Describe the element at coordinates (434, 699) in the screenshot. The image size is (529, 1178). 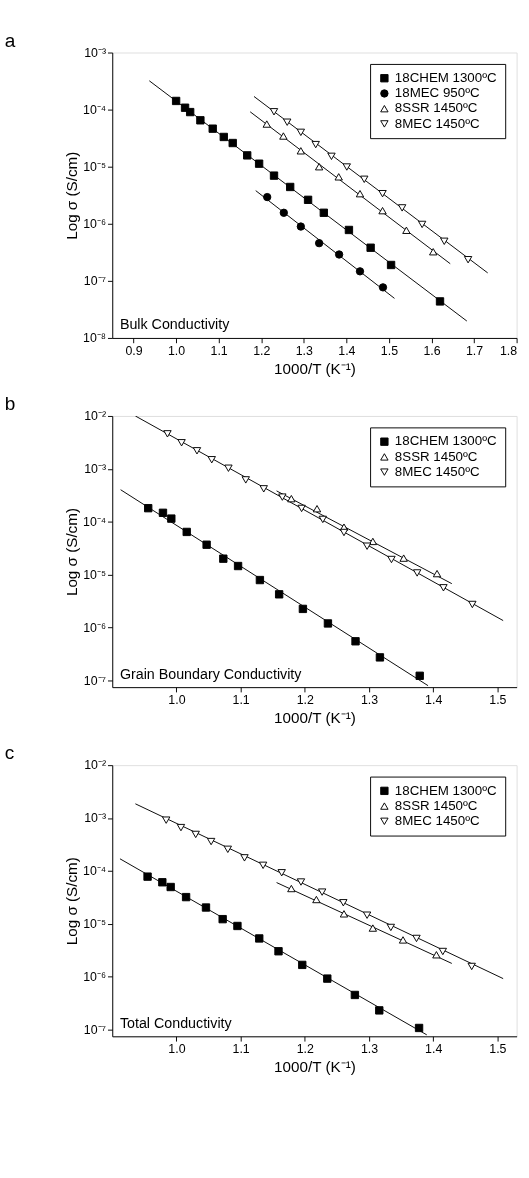
I see `x-tick-label: 1.4` at that location.